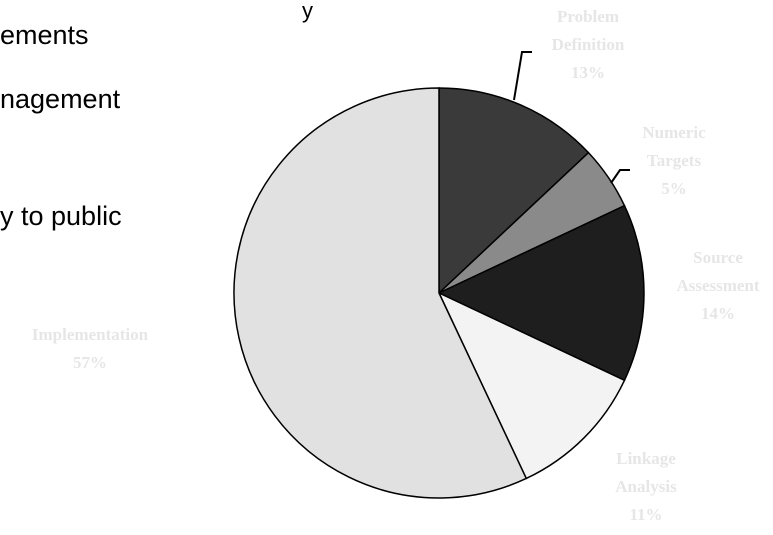 The image size is (773, 535). Describe the element at coordinates (646, 458) in the screenshot. I see `slice-name-label: Linkage` at that location.